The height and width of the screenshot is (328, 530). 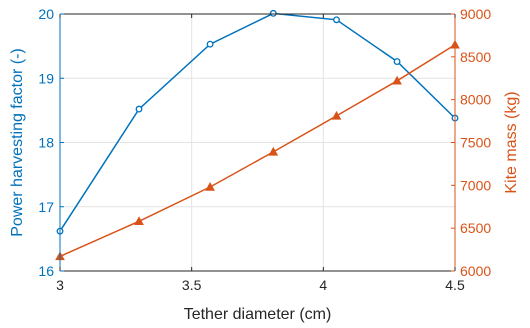 What do you see at coordinates (46, 271) in the screenshot?
I see `y-left-tick-label: 16` at bounding box center [46, 271].